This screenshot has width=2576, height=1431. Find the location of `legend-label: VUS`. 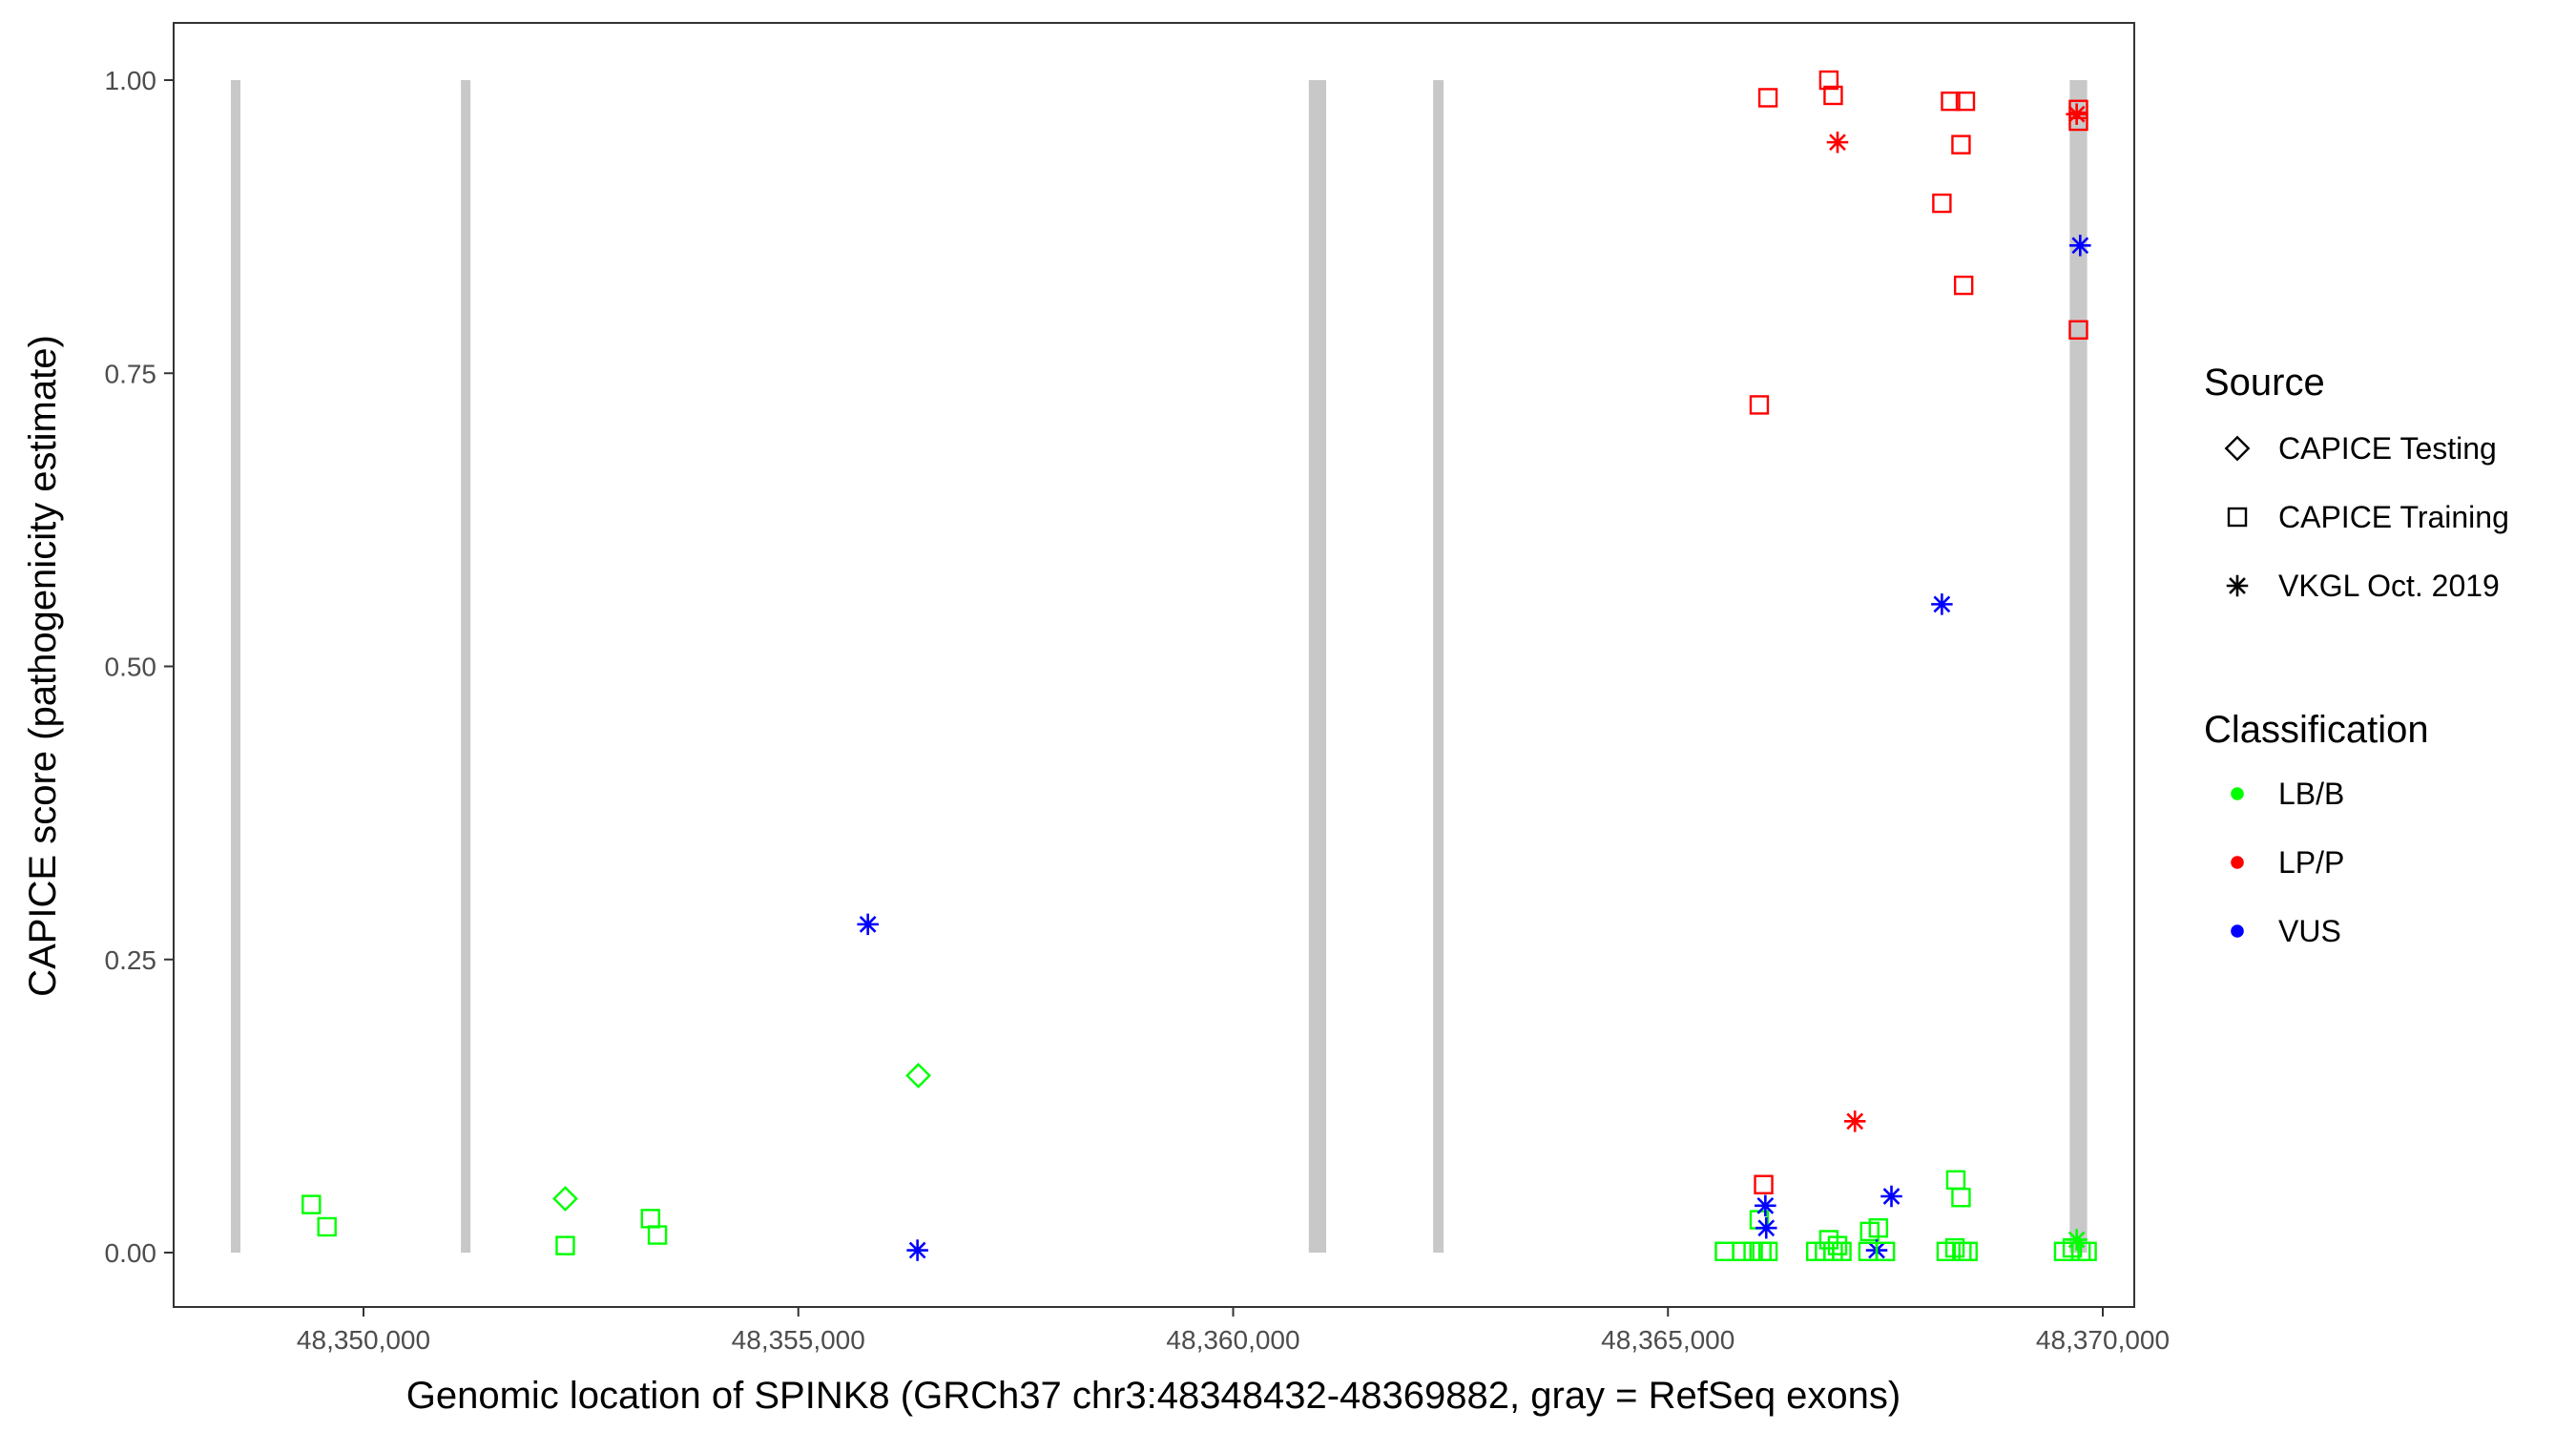

legend-label: VUS is located at coordinates (2309, 931).